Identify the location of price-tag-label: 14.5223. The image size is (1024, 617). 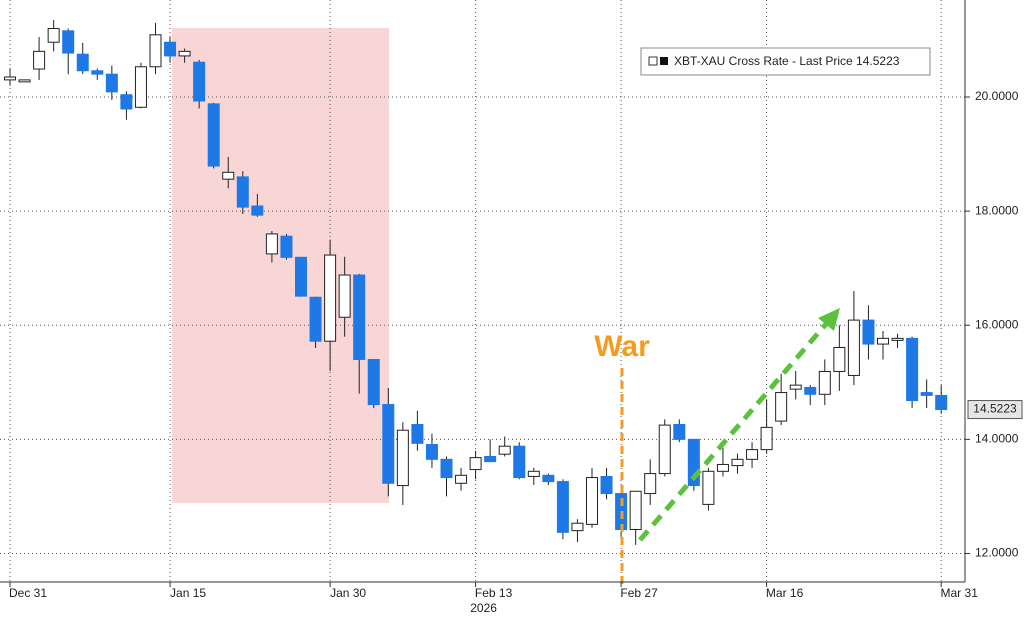
(995, 409).